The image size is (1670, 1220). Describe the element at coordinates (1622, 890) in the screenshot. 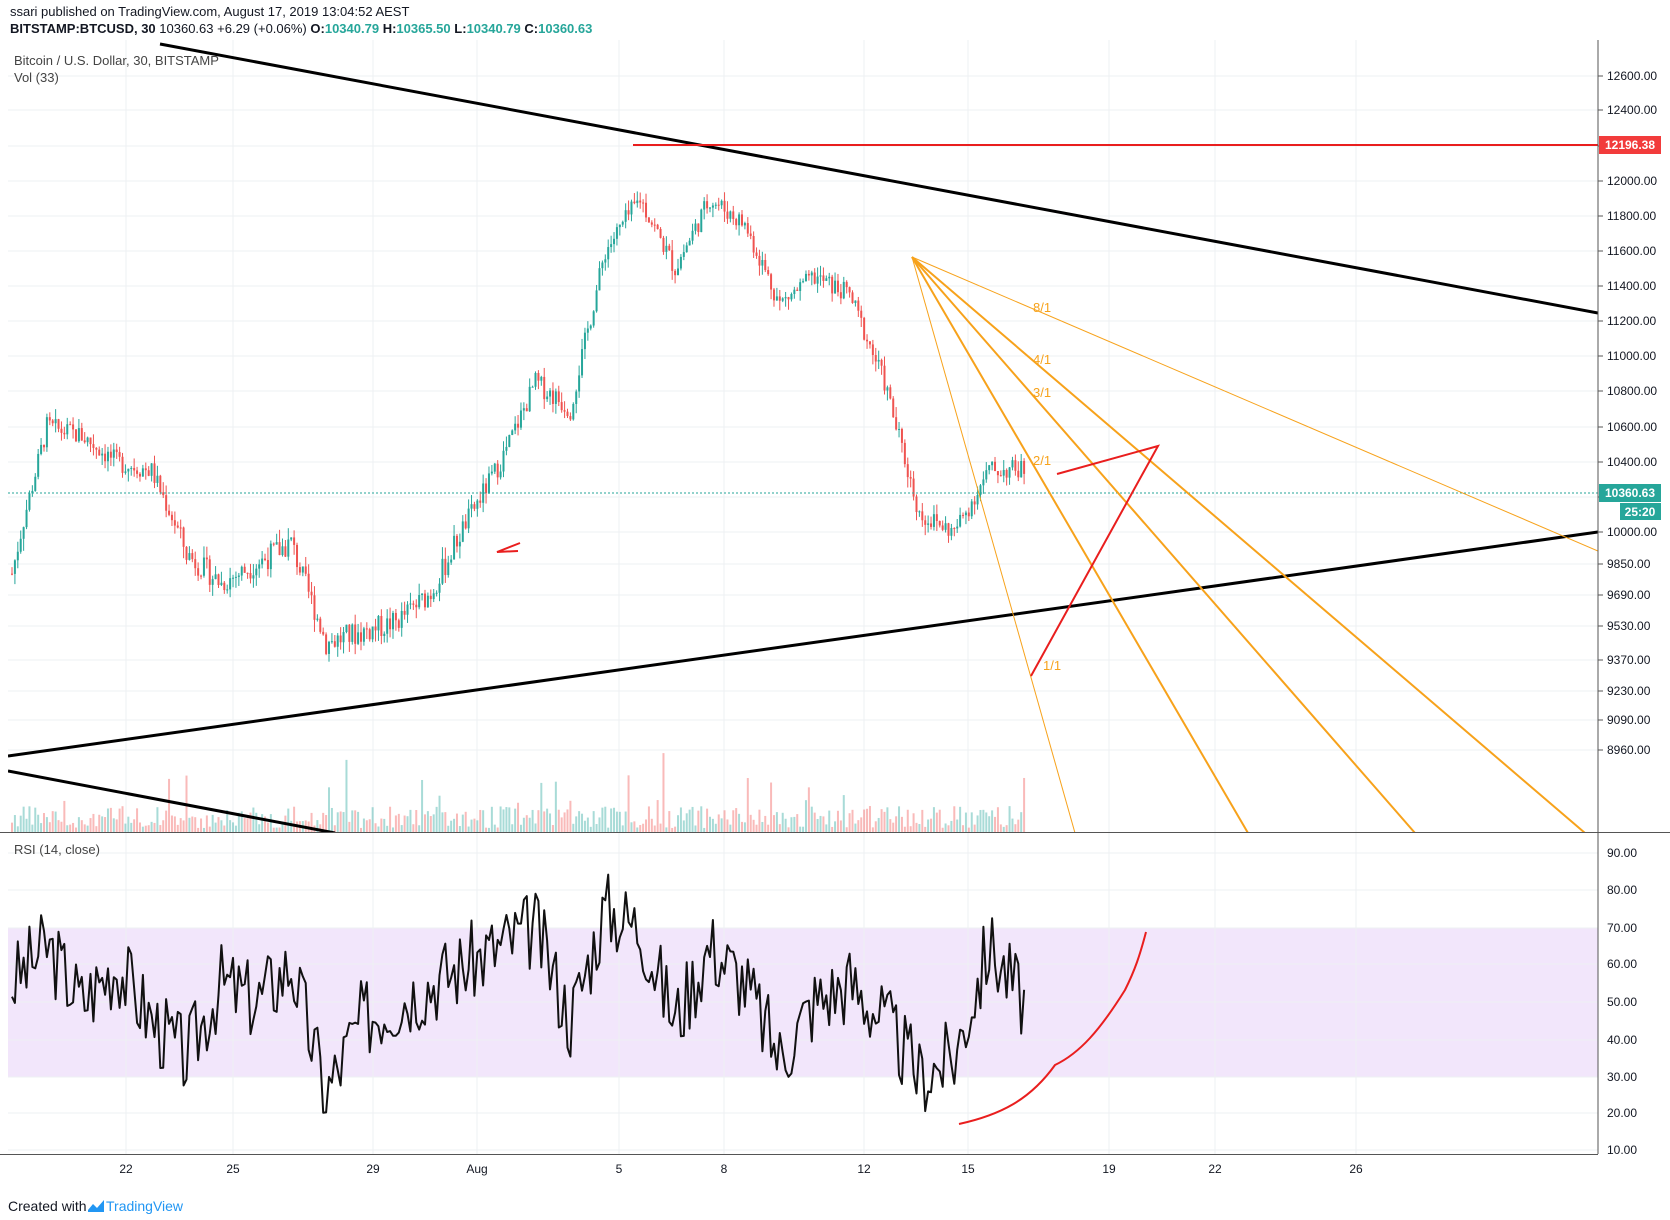

I see `rsi-tick-label: 80.00` at that location.